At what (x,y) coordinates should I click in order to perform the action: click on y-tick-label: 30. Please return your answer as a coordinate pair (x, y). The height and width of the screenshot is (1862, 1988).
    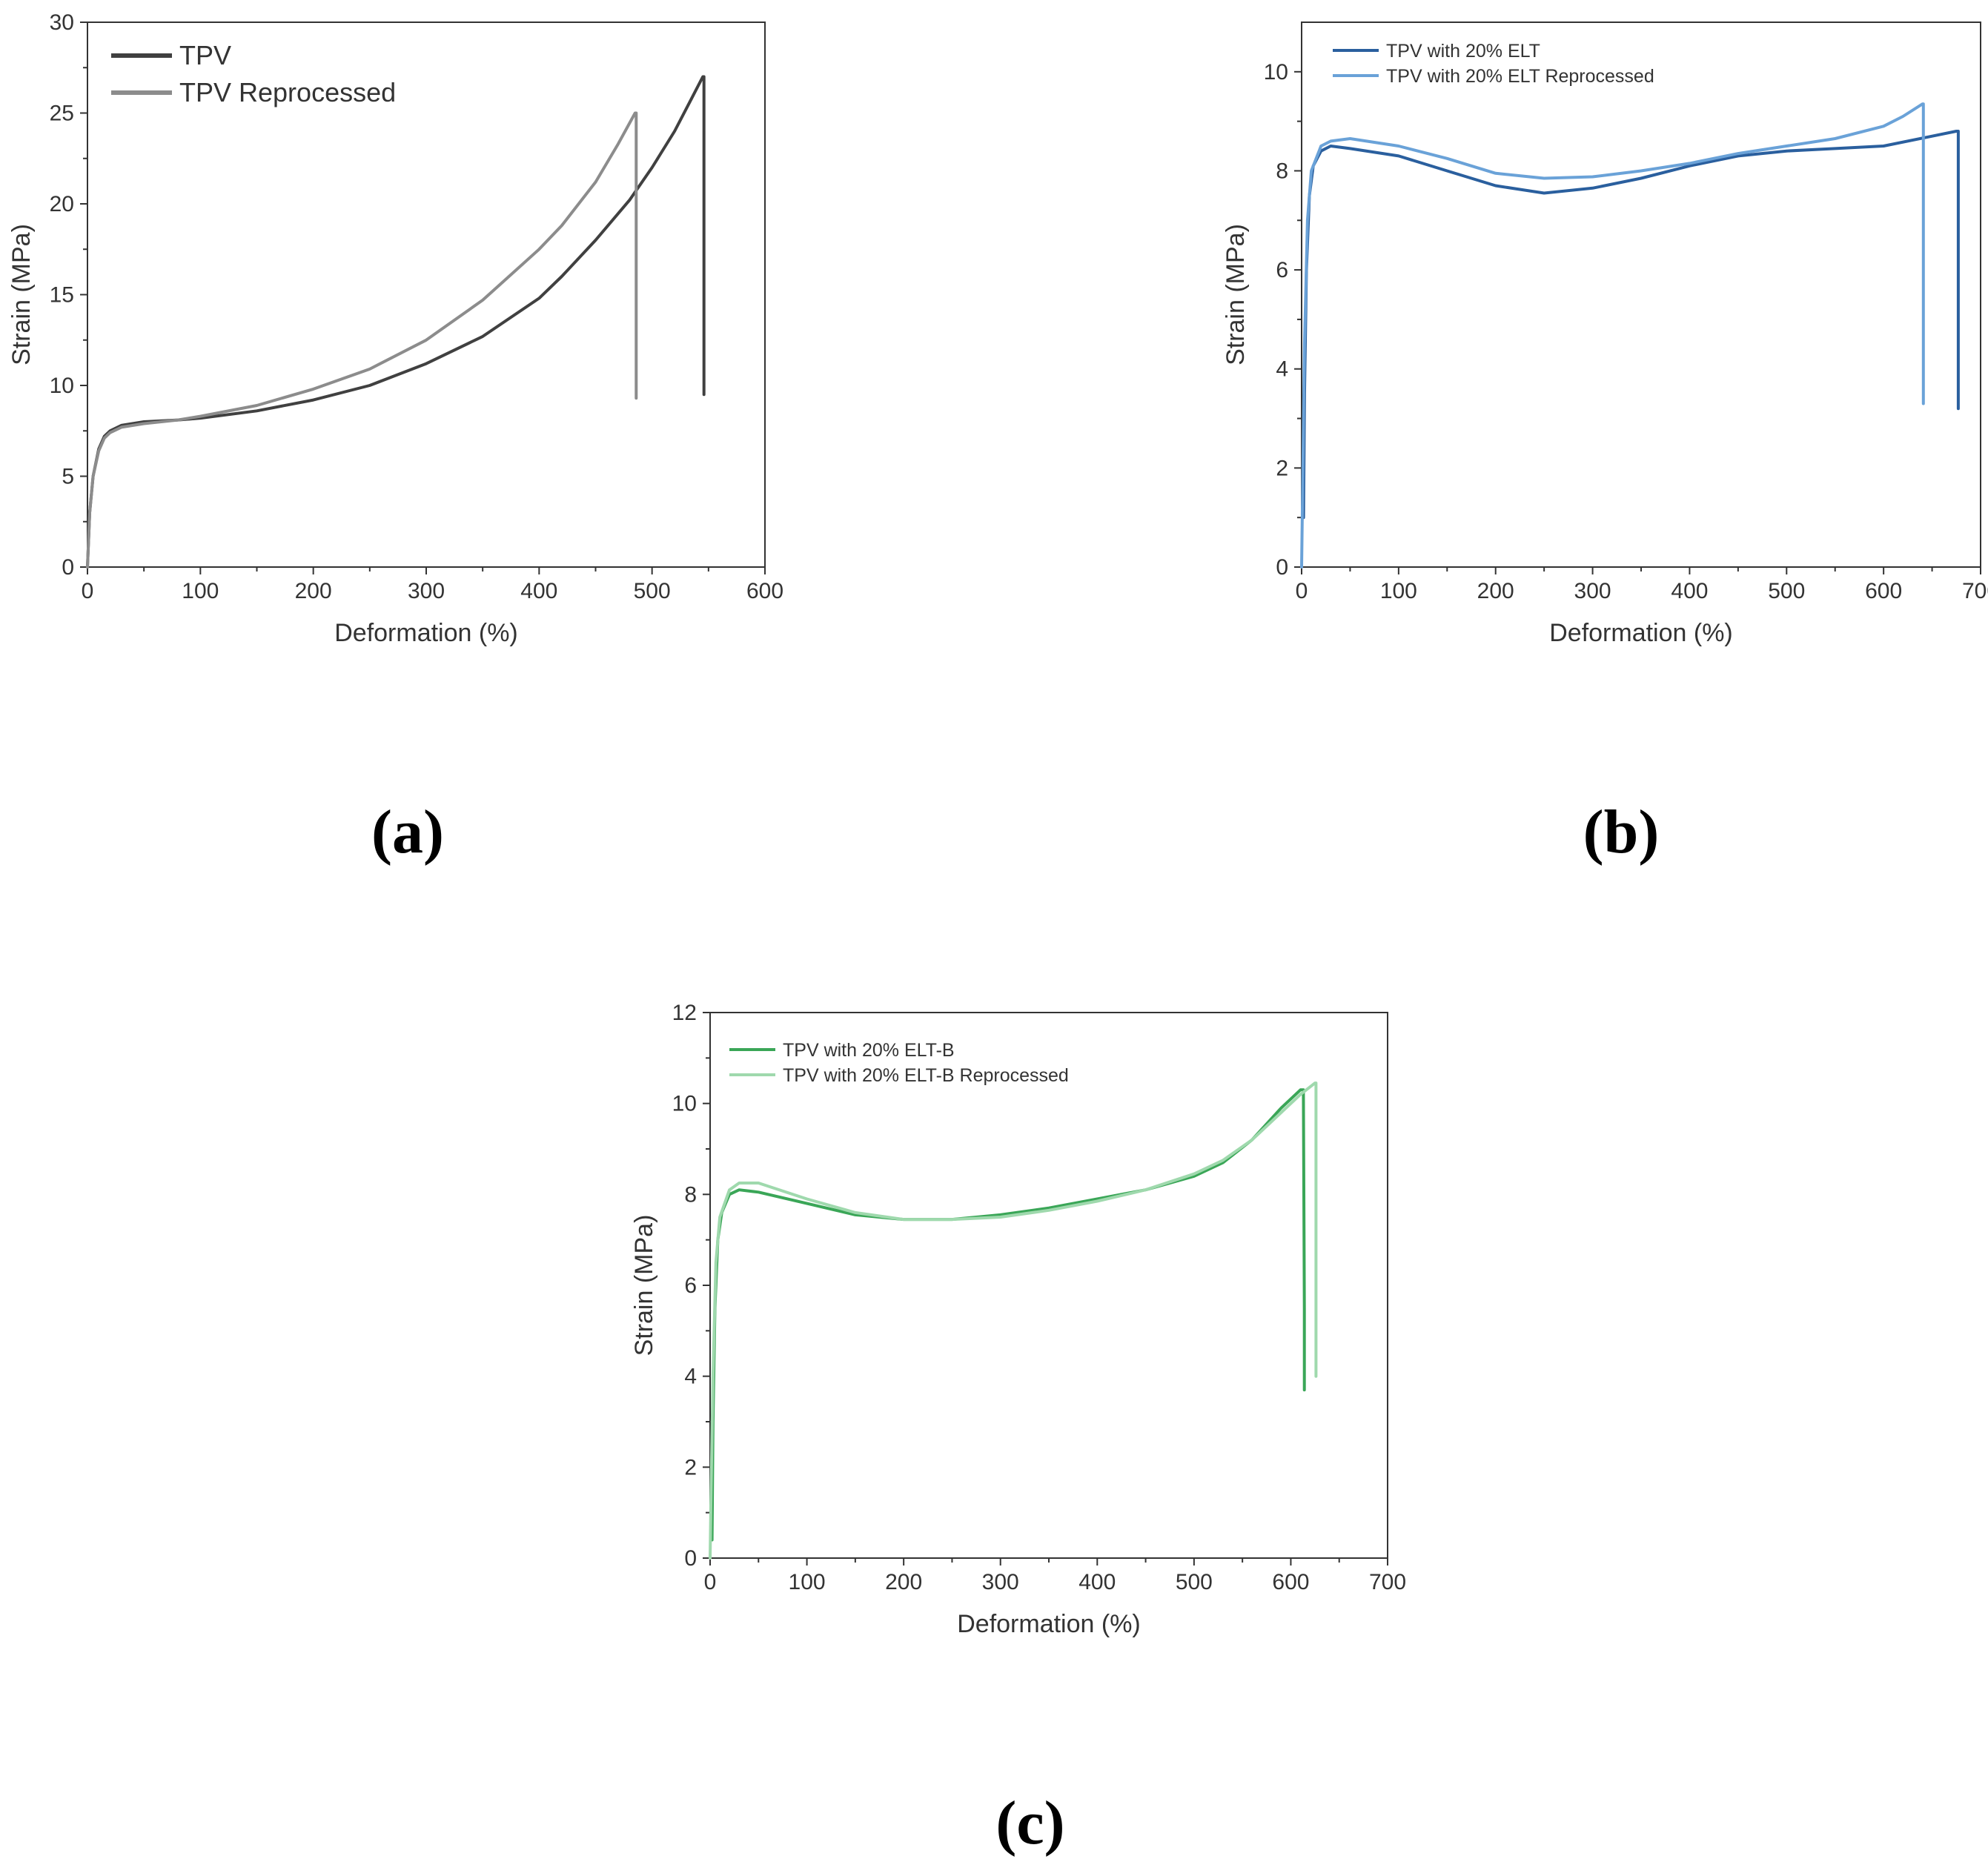
    Looking at the image, I should click on (62, 23).